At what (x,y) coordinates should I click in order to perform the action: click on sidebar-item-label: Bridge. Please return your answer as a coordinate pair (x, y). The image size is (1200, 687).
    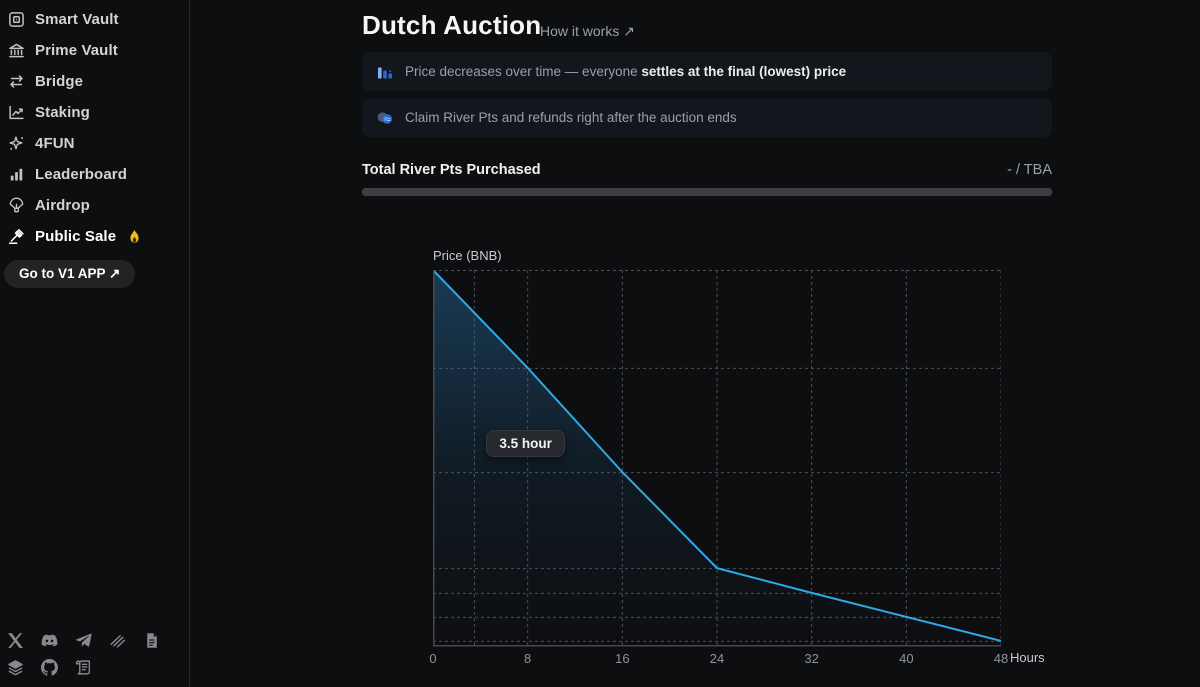
    Looking at the image, I should click on (59, 81).